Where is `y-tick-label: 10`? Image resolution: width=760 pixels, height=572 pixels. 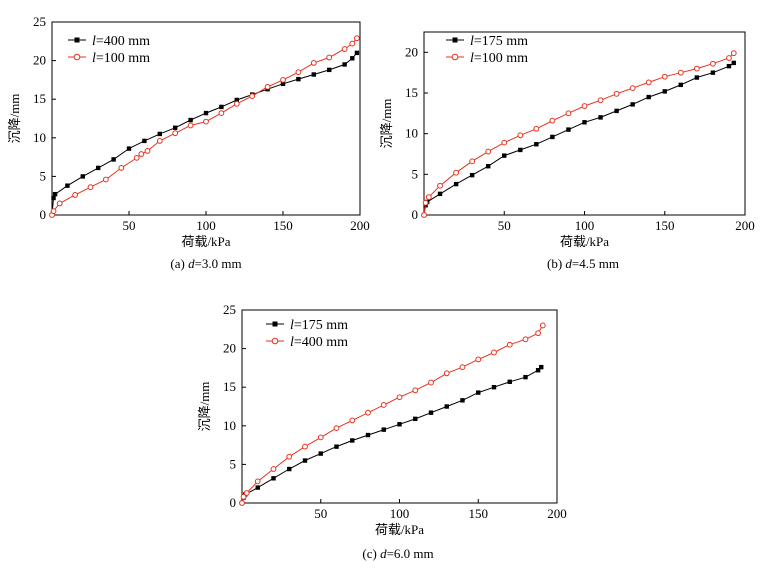 y-tick-label: 10 is located at coordinates (229, 425).